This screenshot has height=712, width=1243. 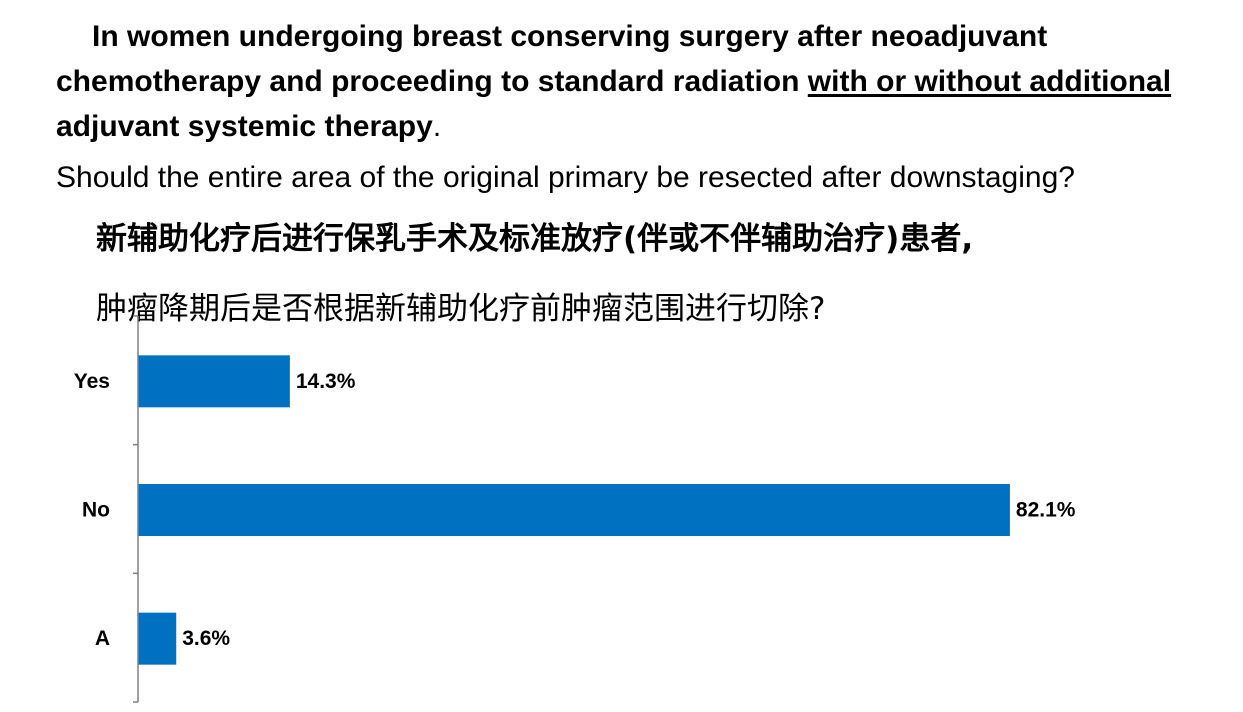 I want to click on question-english-underlined: with or without additional, so click(x=989, y=81).